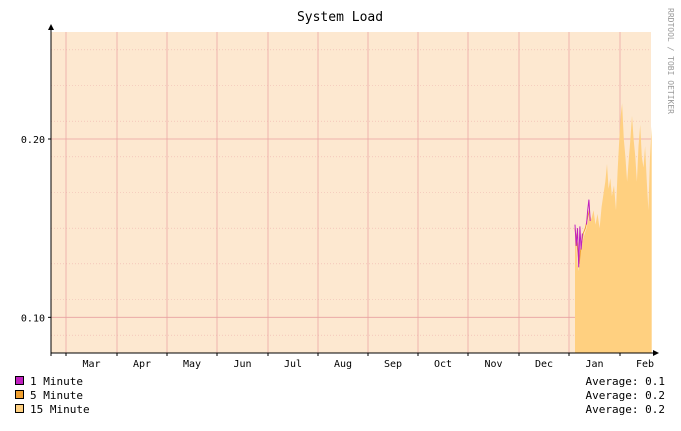 The image size is (681, 431). What do you see at coordinates (656, 353) in the screenshot?
I see `x-axis-arrow` at bounding box center [656, 353].